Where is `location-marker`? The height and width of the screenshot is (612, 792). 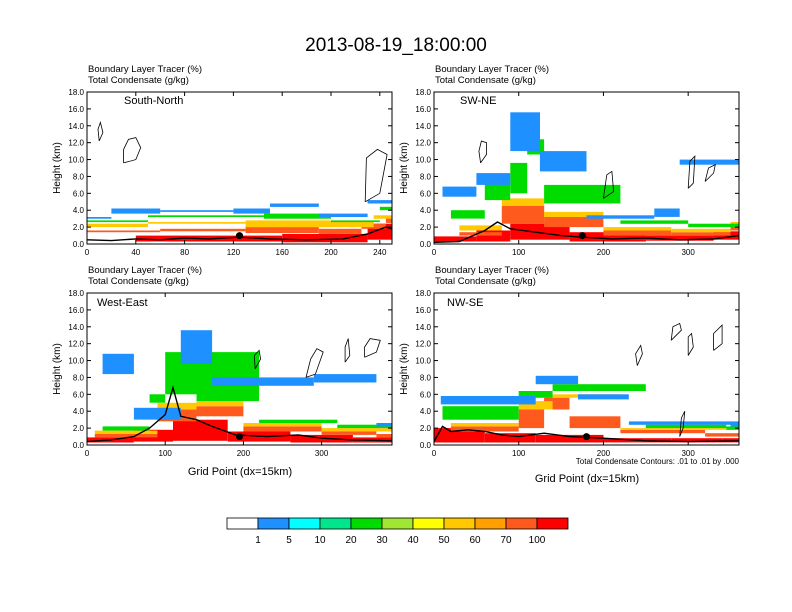 location-marker is located at coordinates (239, 236).